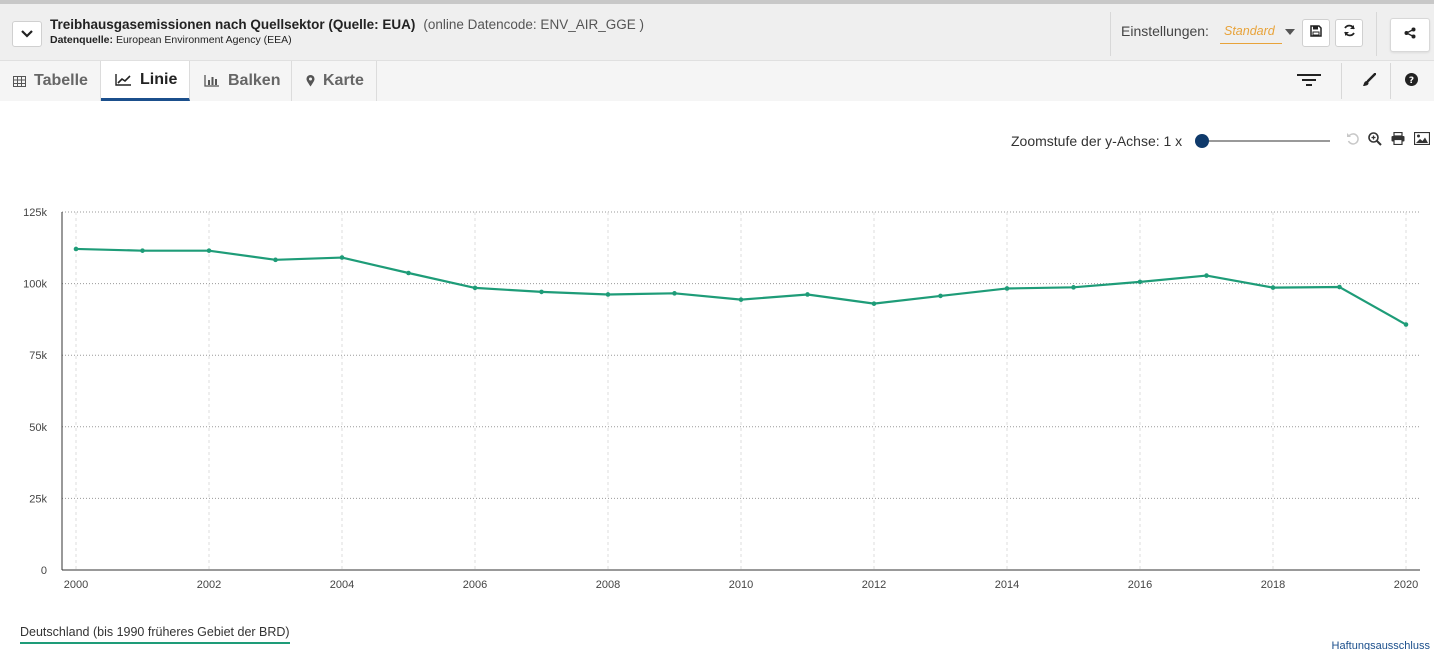  What do you see at coordinates (82, 40) in the screenshot?
I see `source-label: Datenquelle:` at bounding box center [82, 40].